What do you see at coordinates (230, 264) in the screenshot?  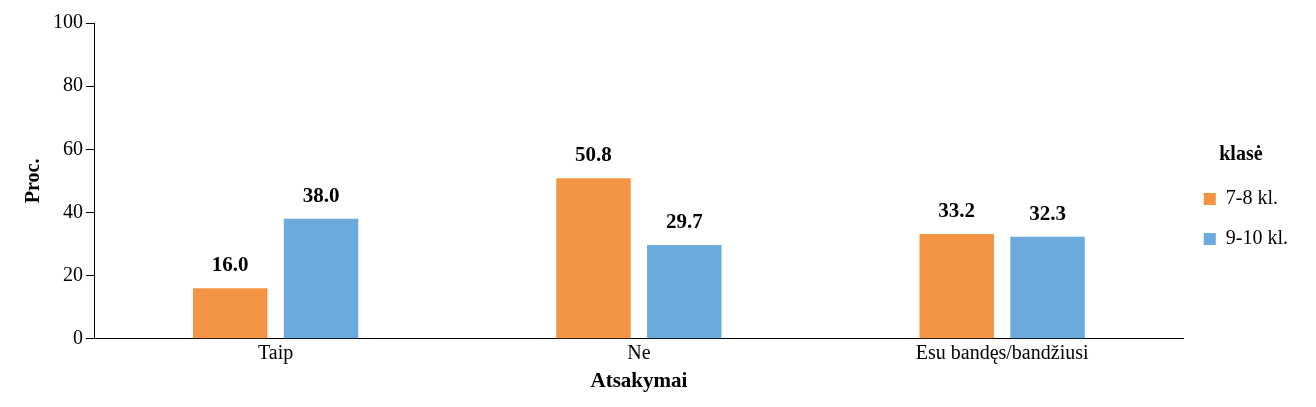 I see `data-label: 16.0` at bounding box center [230, 264].